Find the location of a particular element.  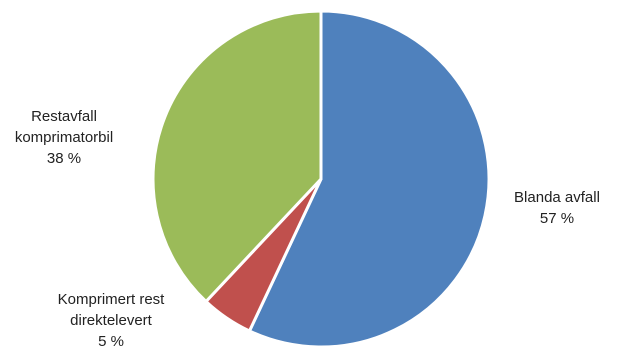

slice-label-2: Restavfall komprimatorbil 38 % is located at coordinates (64, 137).